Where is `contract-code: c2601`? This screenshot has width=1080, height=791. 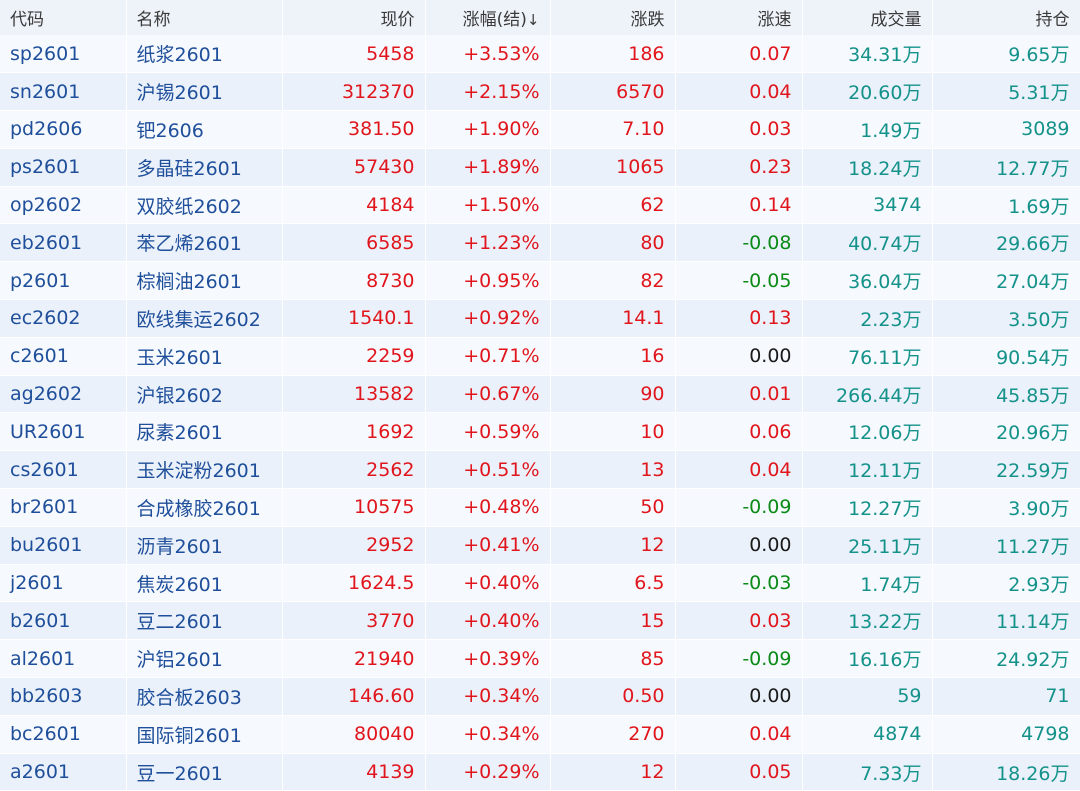 contract-code: c2601 is located at coordinates (63, 356).